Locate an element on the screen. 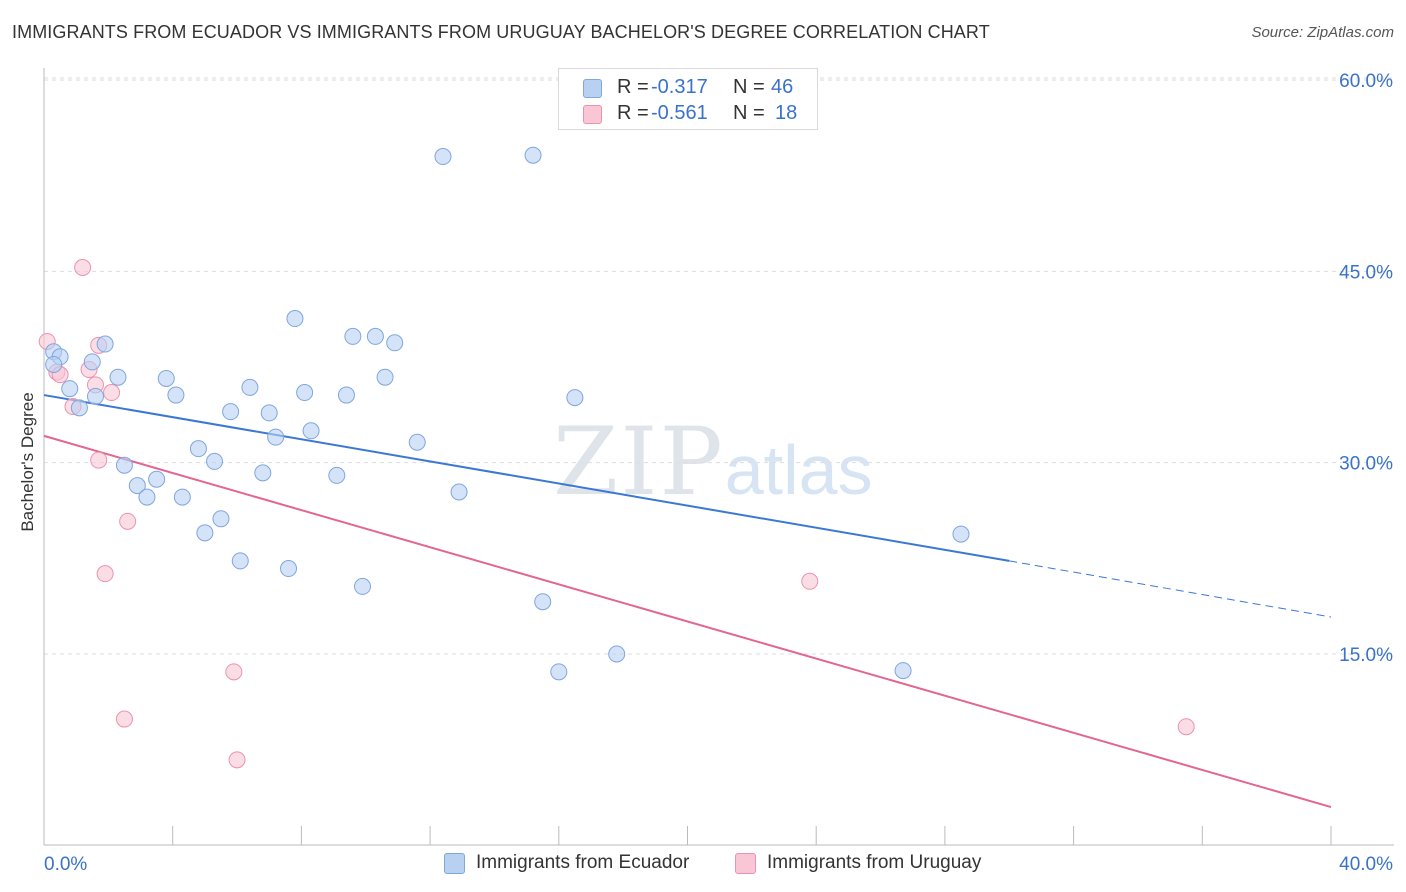  source-label: Source: ZipAtlas.com is located at coordinates (1322, 32).